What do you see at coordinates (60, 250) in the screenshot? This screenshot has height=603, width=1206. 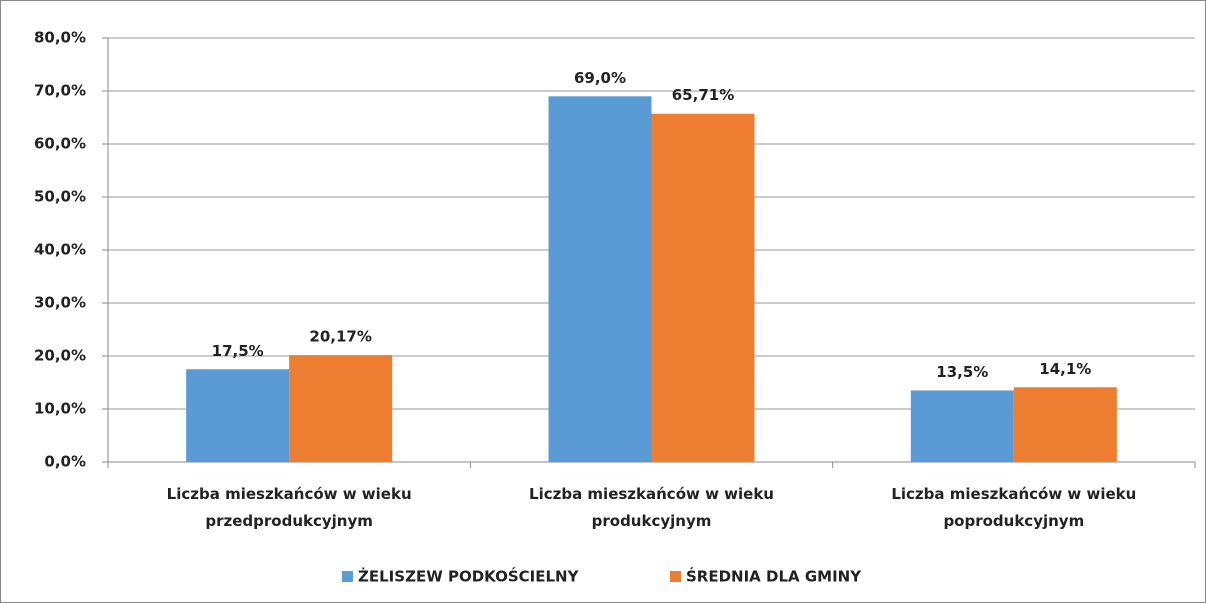 I see `y-tick-label: 40,0%` at bounding box center [60, 250].